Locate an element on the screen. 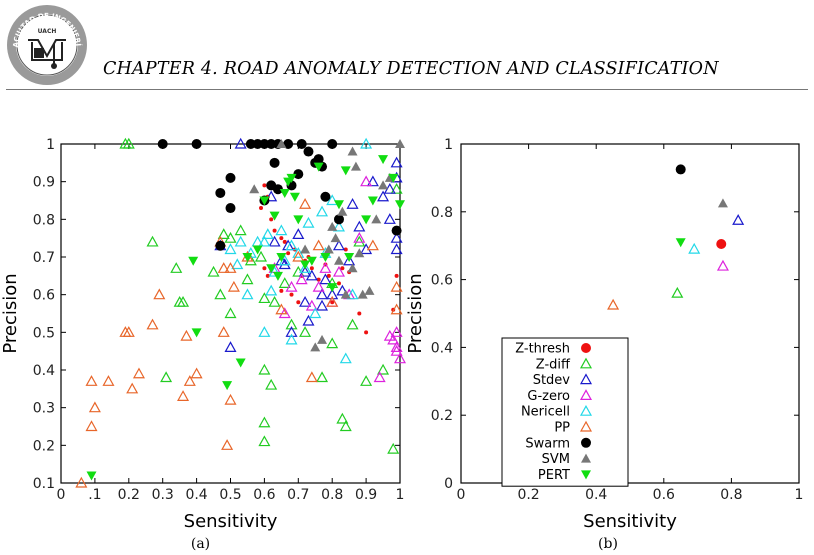  y-tick-label: 1 is located at coordinates (50, 145).